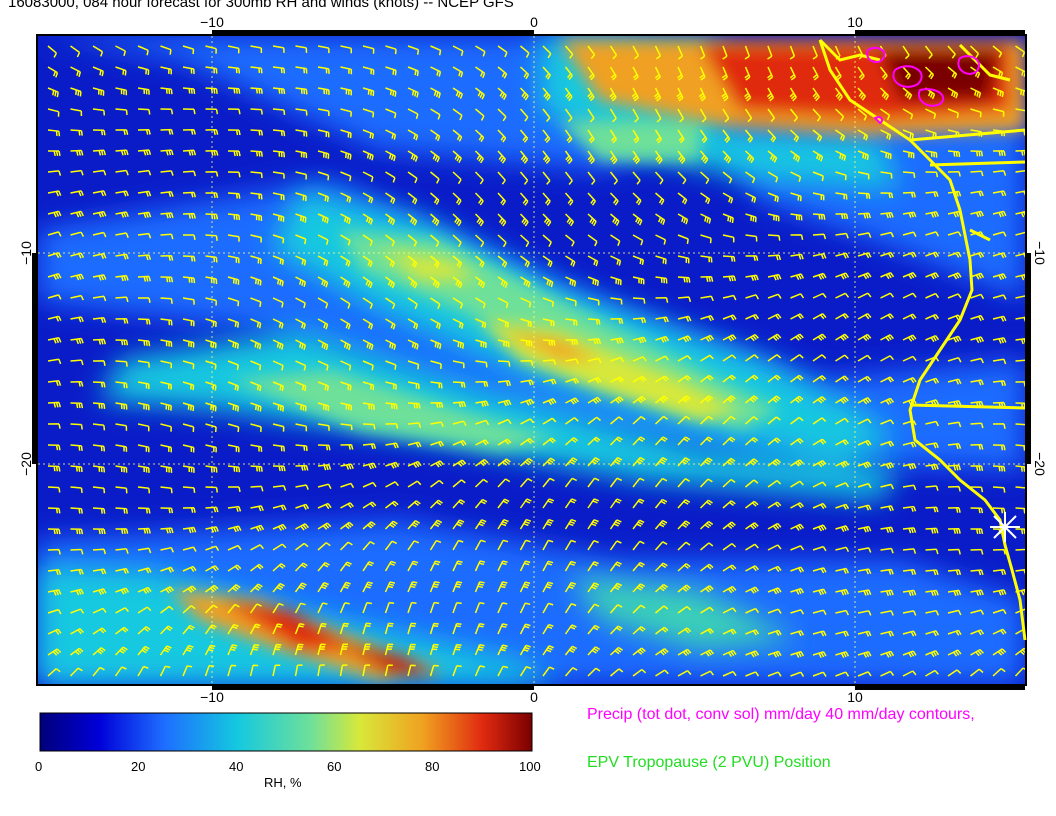 This screenshot has width=1056, height=816. What do you see at coordinates (283, 782) in the screenshot?
I see `colorbar-title: RH, %` at bounding box center [283, 782].